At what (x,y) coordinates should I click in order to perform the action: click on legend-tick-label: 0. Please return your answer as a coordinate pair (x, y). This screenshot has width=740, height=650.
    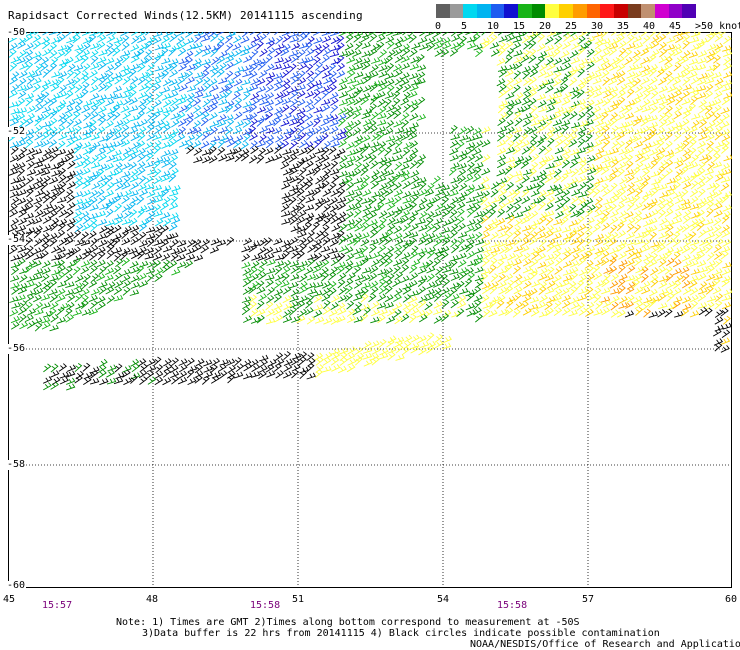
    Looking at the image, I should click on (438, 26).